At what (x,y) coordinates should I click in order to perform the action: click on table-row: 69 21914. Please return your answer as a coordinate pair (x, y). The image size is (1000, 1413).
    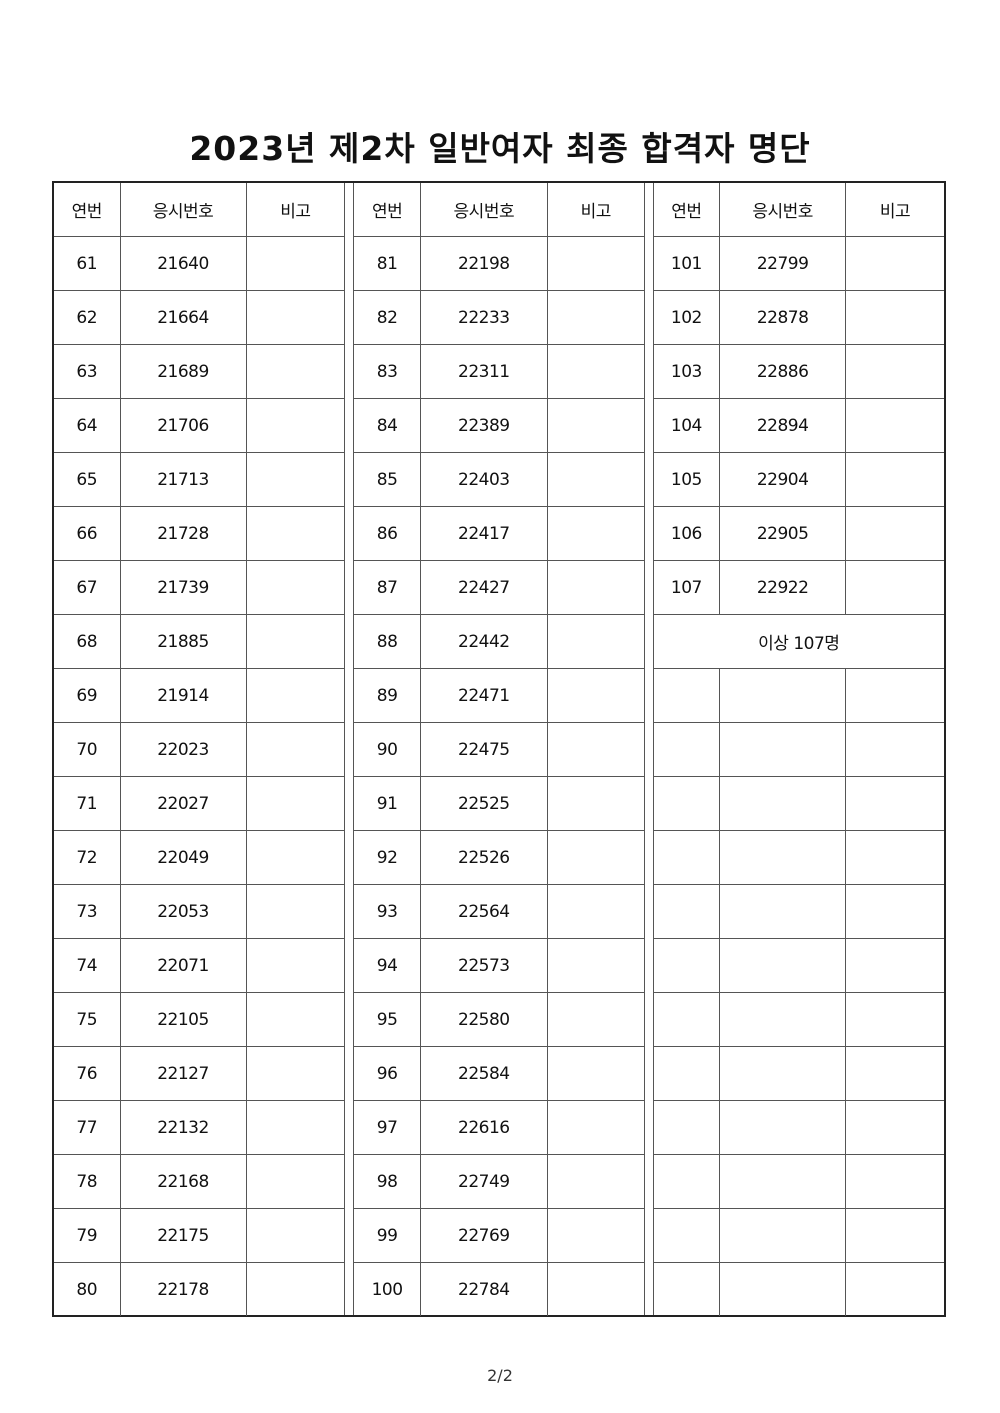
    Looking at the image, I should click on (199, 695).